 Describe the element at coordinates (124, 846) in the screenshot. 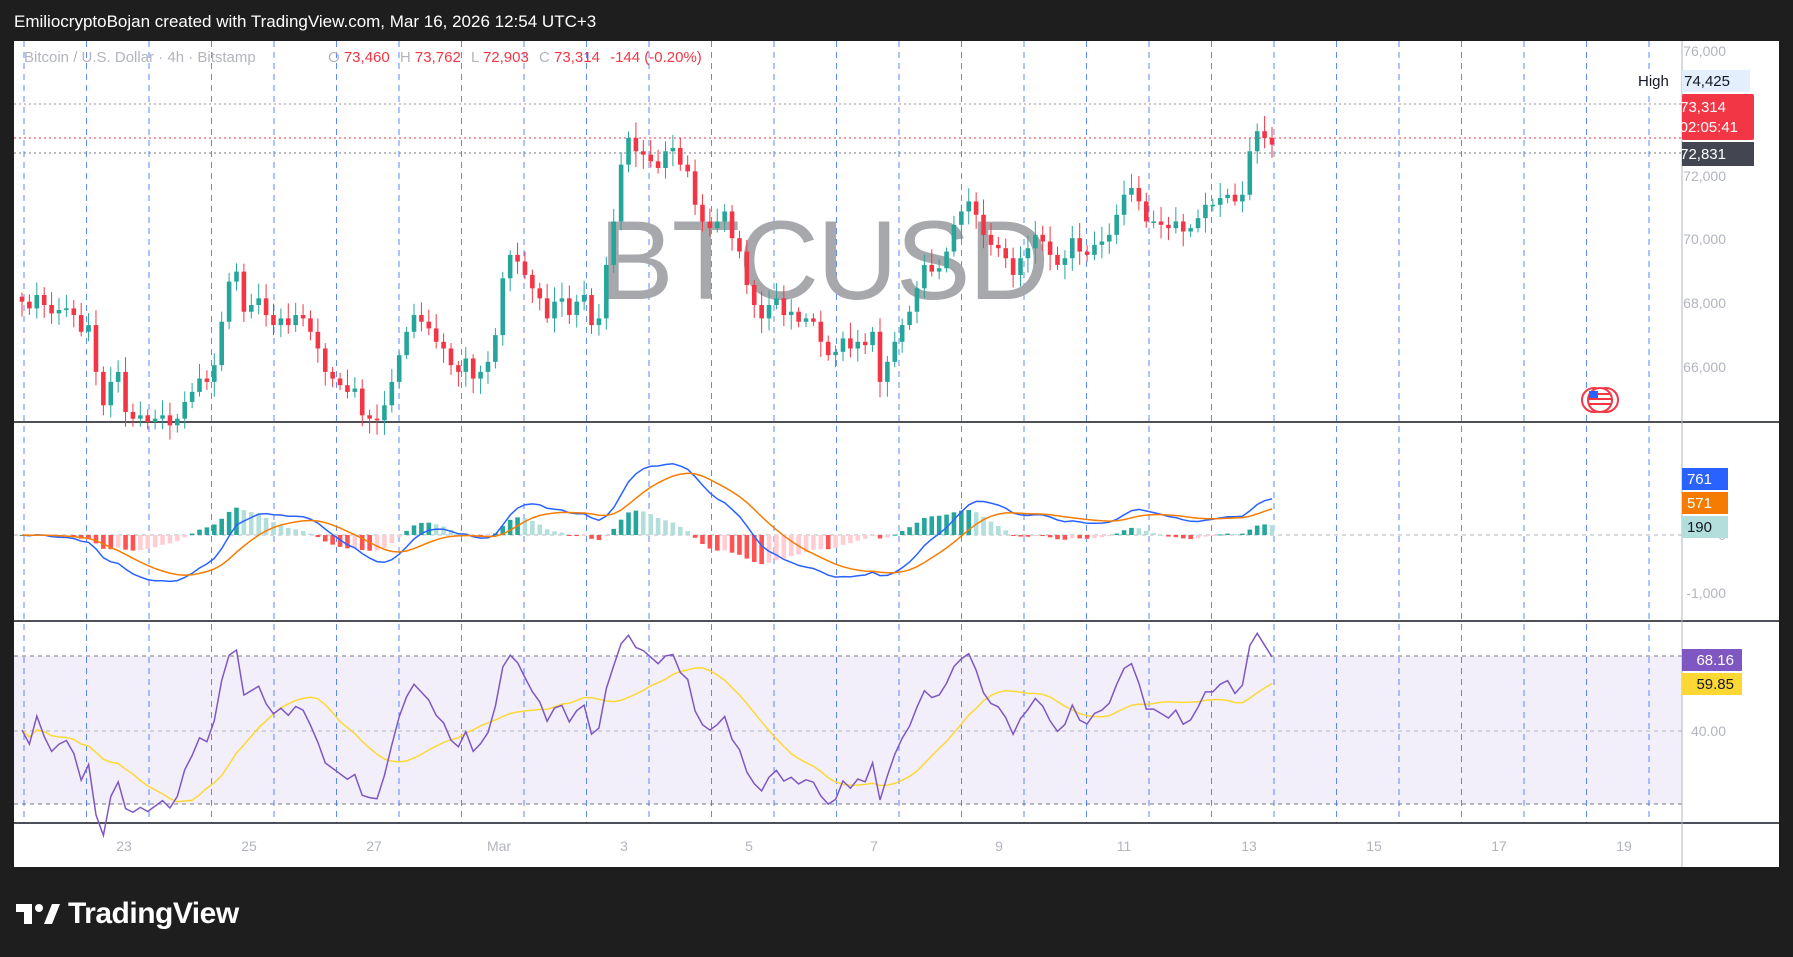

I see `time-tick: 23` at that location.